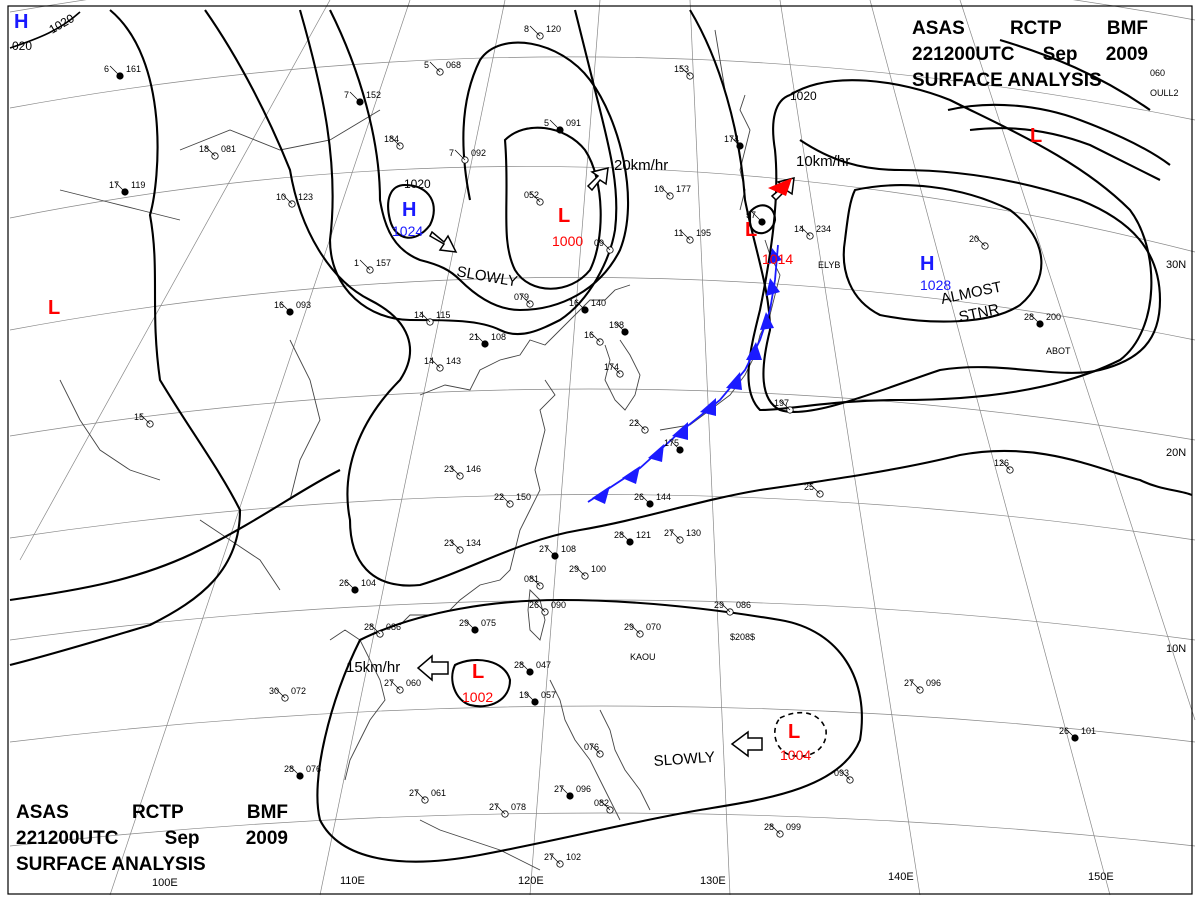  I want to click on station-plot: 10 123, so click(294, 200).